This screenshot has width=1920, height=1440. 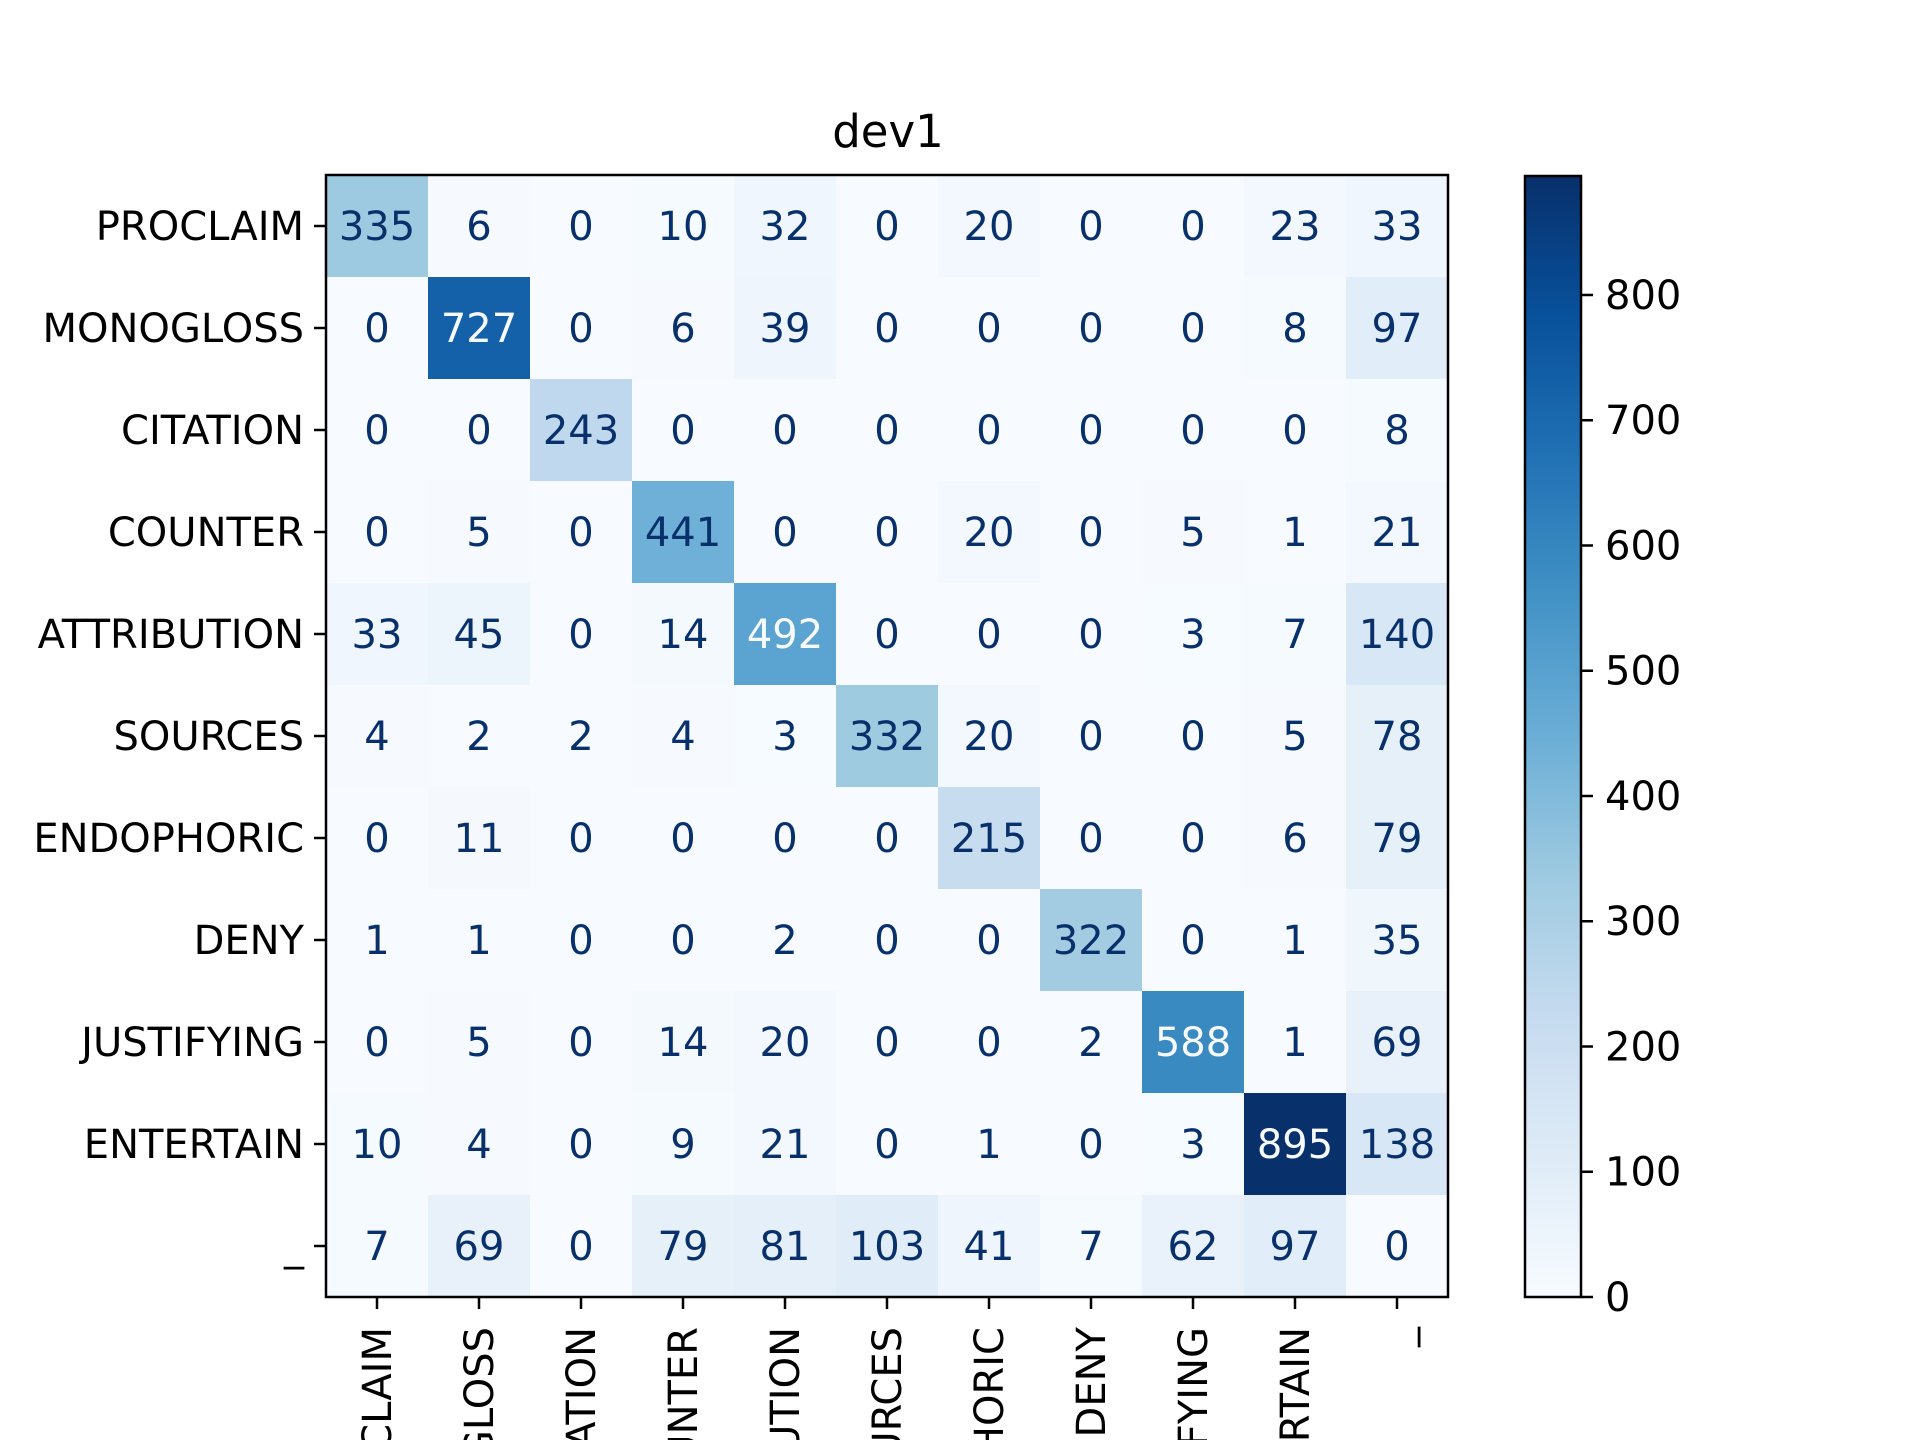 What do you see at coordinates (1553, 736) in the screenshot?
I see `colorbar-frame` at bounding box center [1553, 736].